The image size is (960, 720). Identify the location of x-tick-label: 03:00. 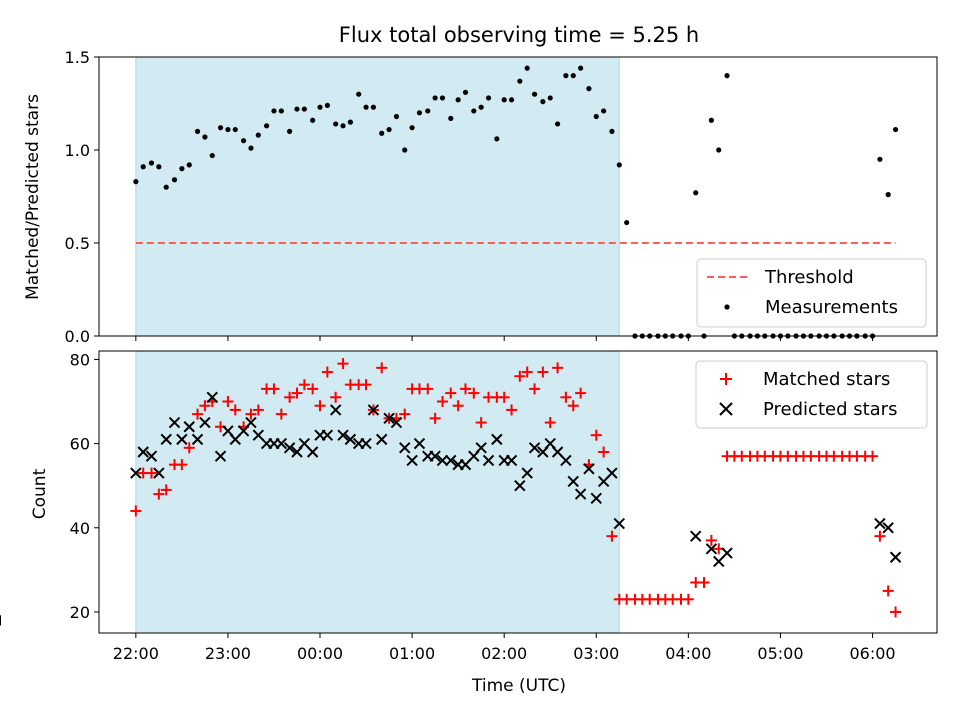
(596, 653).